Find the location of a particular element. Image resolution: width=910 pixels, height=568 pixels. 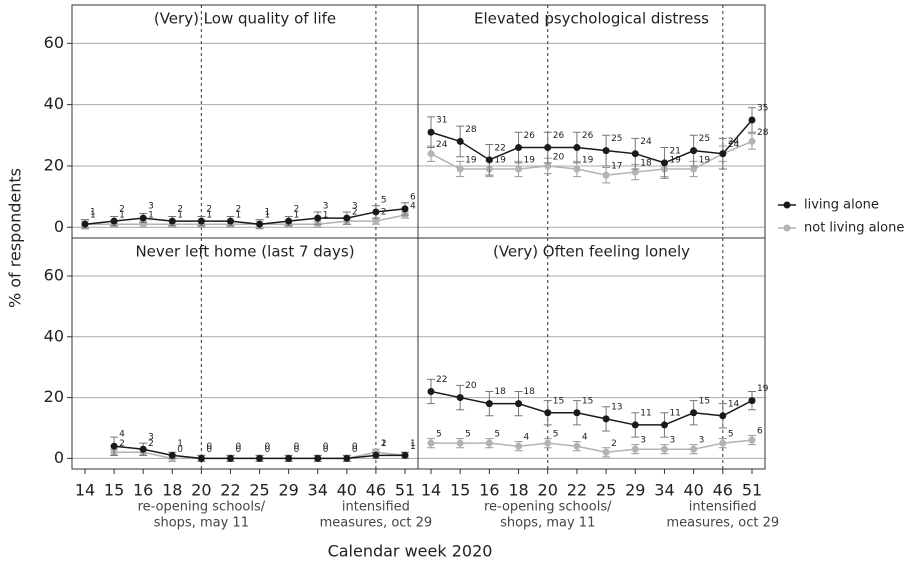

x-tick-label: 22 is located at coordinates (230, 490).